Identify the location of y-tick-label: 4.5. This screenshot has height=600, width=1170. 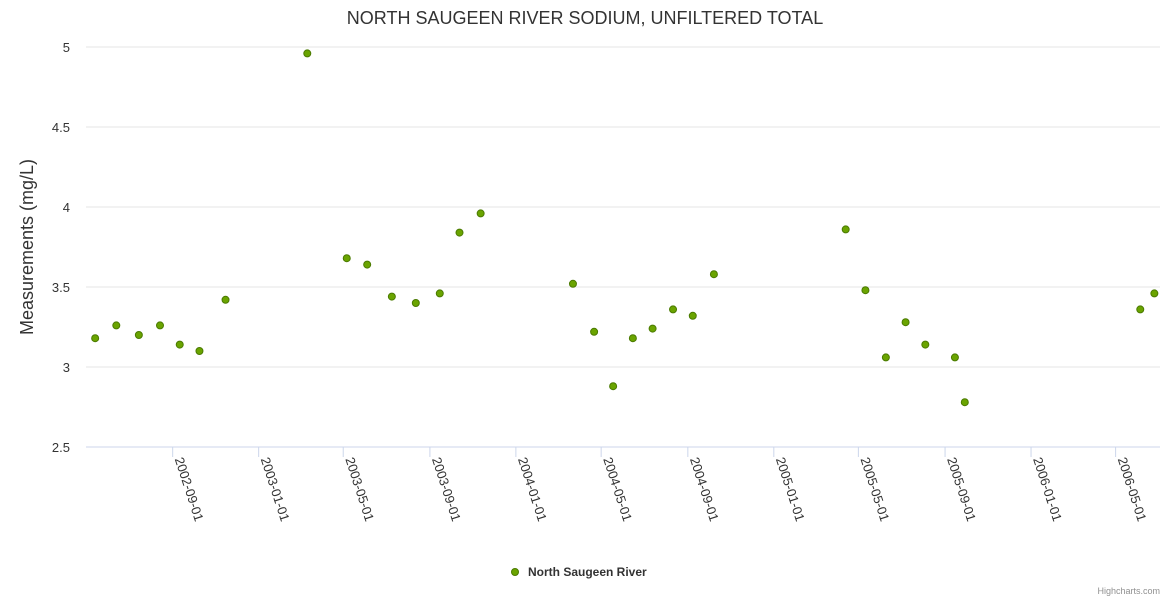
(61, 127).